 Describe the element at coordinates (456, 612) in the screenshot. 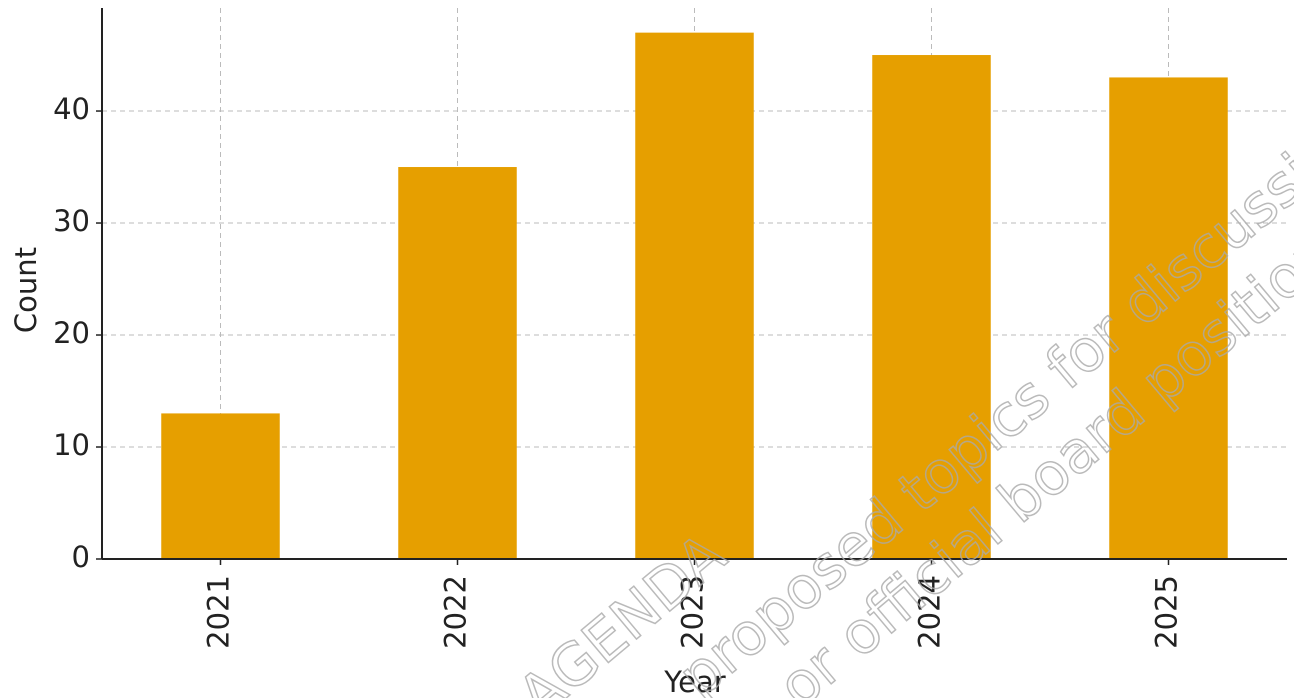

I see `x-tick-label: 2022` at that location.